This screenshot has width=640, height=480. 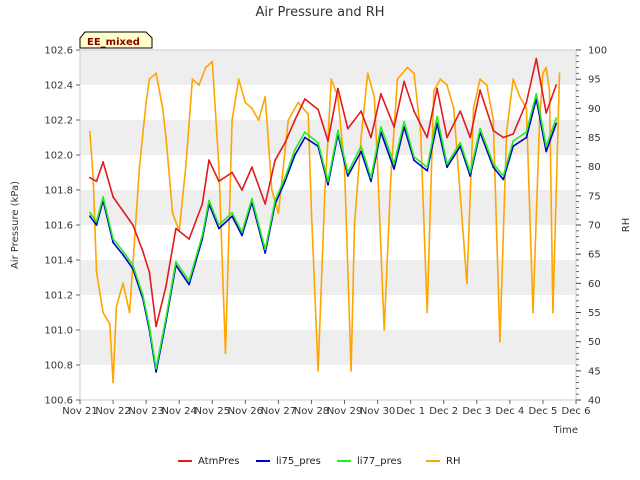 I want to click on y-tick-label: 101.8, so click(x=58, y=191).